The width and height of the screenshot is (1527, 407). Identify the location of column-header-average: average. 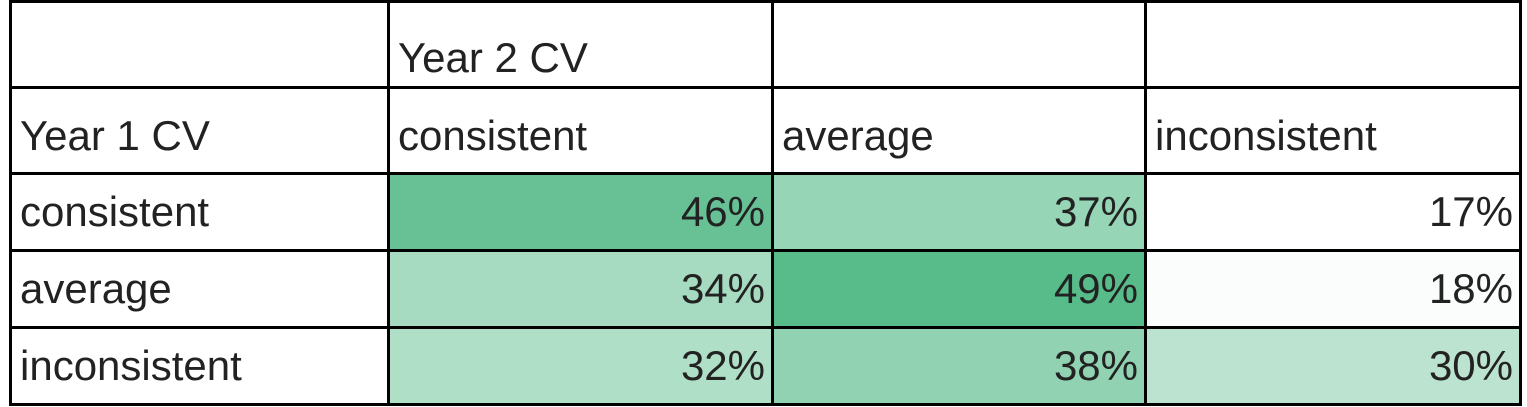
(959, 130).